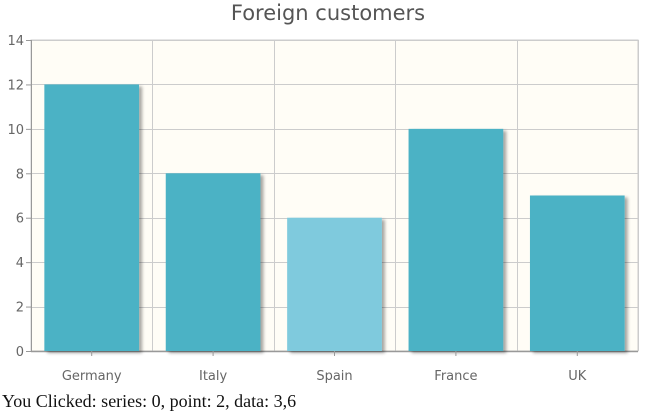 This screenshot has width=650, height=413. I want to click on y-tick-label: 0, so click(20, 352).